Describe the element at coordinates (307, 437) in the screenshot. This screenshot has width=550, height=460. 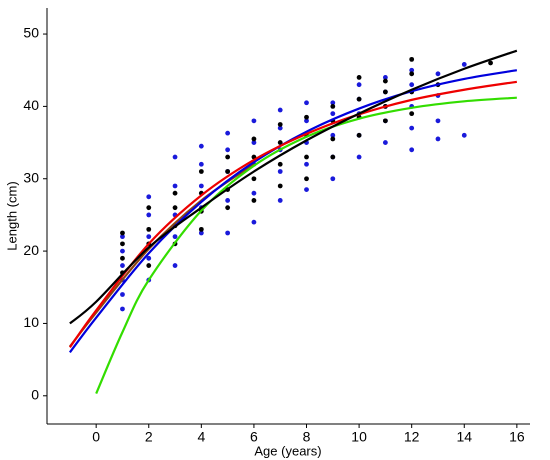
I see `x-tick-label: 8` at that location.